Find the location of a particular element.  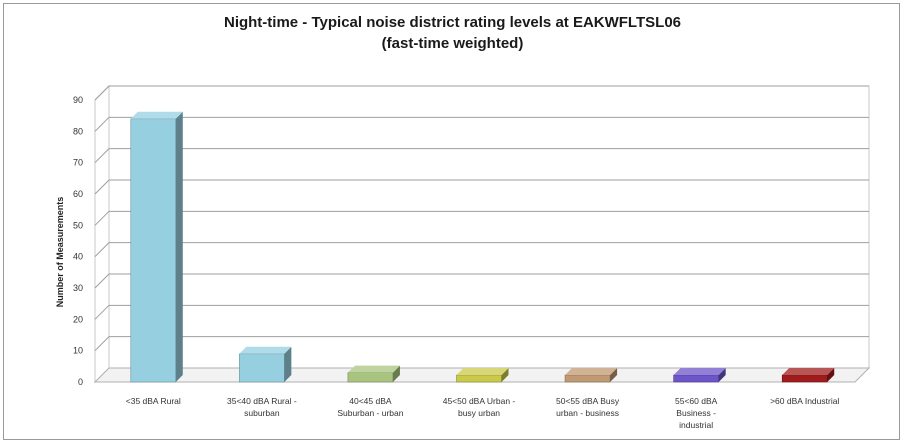

y-tick-label: 60 is located at coordinates (78, 194).